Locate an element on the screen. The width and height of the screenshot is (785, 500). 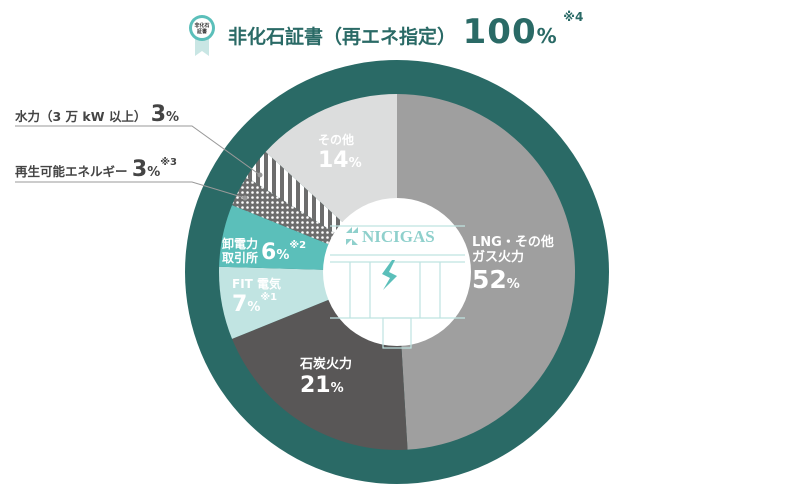
label-lng-line2: ガス火力 is located at coordinates (498, 257).